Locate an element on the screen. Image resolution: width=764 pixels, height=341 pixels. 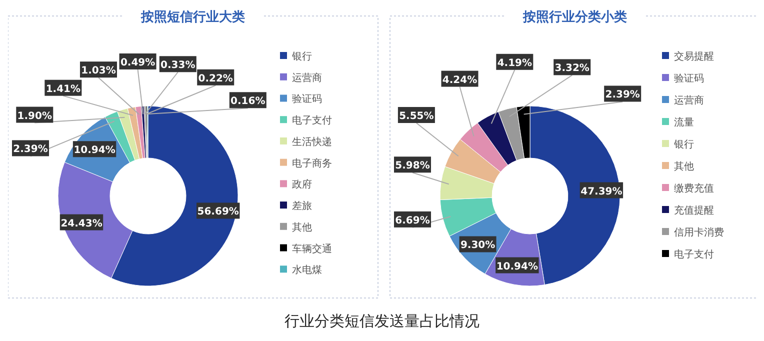
legend-label: 缴费充值 is located at coordinates (694, 188).